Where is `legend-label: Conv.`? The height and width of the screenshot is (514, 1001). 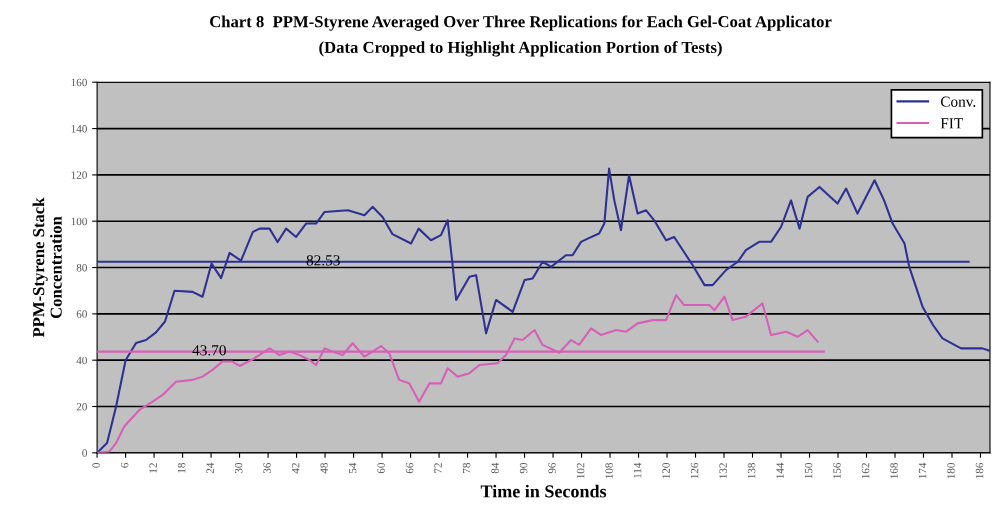 legend-label: Conv. is located at coordinates (958, 101).